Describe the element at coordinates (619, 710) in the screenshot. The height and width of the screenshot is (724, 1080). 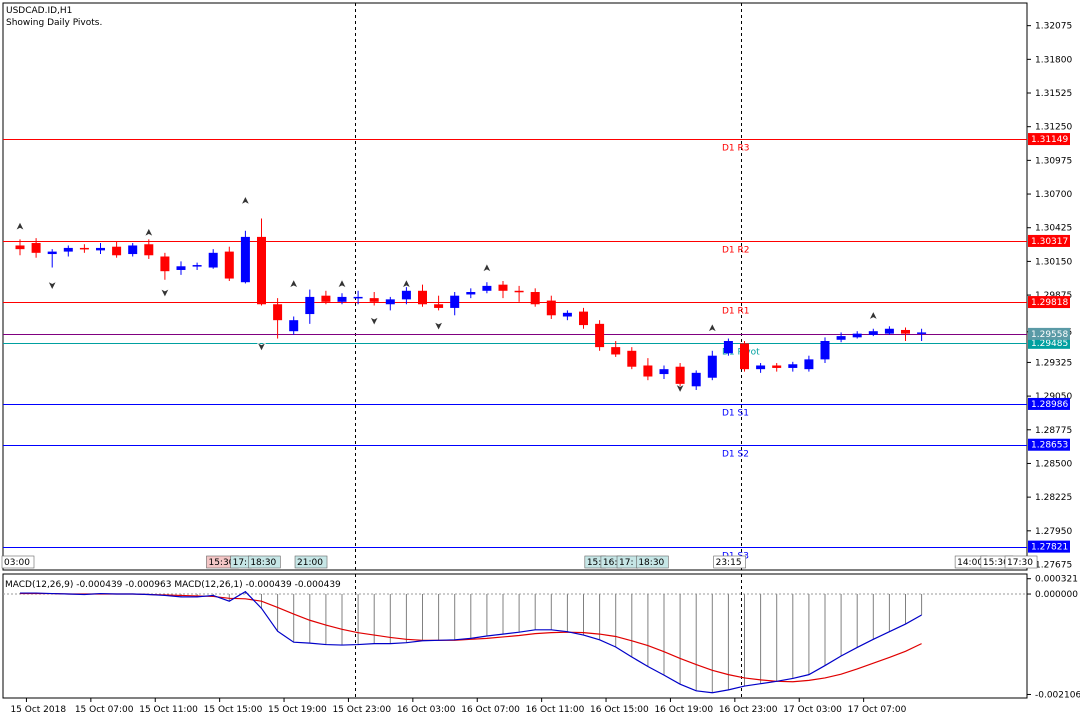
I see `time-tick-label: 16 Oct 15:00` at that location.